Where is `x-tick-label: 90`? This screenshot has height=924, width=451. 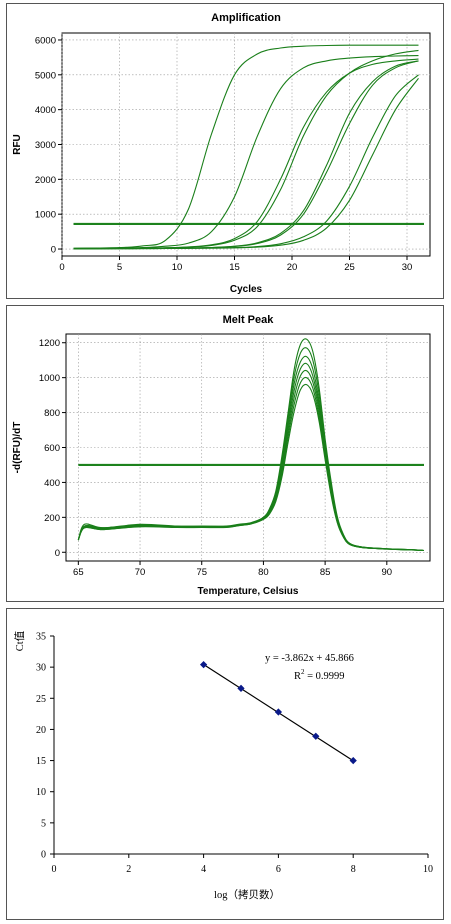 x-tick-label: 90 is located at coordinates (387, 572).